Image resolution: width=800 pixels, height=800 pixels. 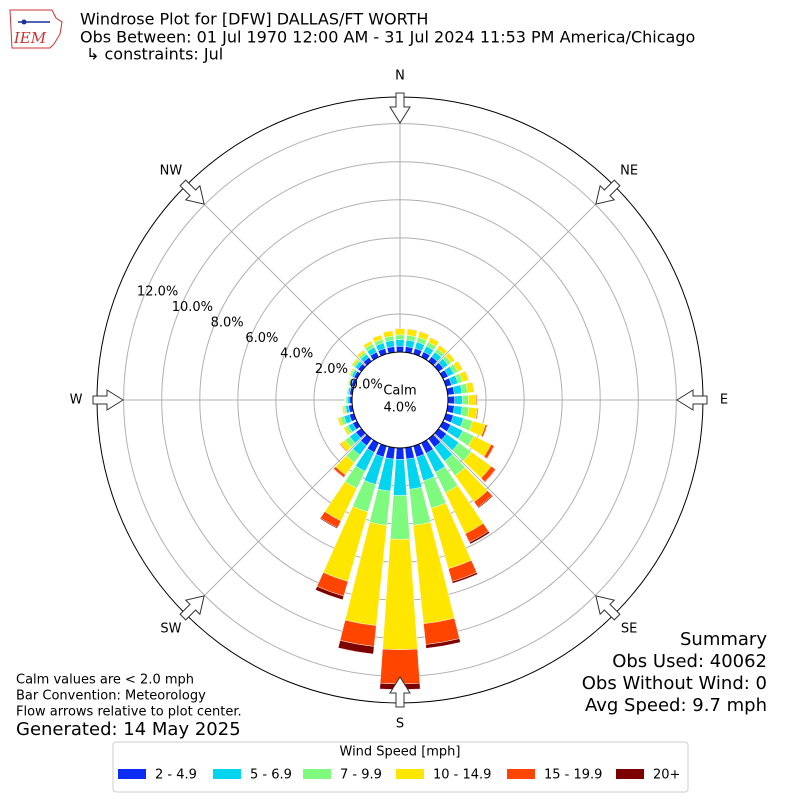 What do you see at coordinates (361, 775) in the screenshot?
I see `legend-label: 7 - 9.9` at bounding box center [361, 775].